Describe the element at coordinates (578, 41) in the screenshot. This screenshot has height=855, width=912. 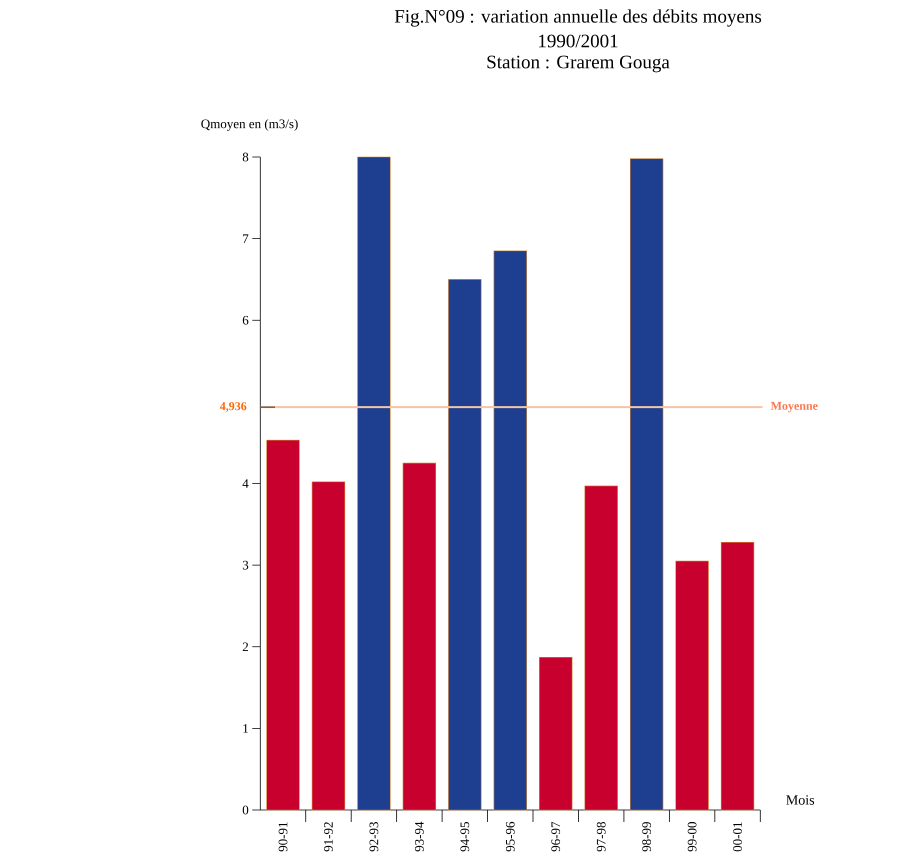
I see `chart-subtitle: 1990/2001` at that location.